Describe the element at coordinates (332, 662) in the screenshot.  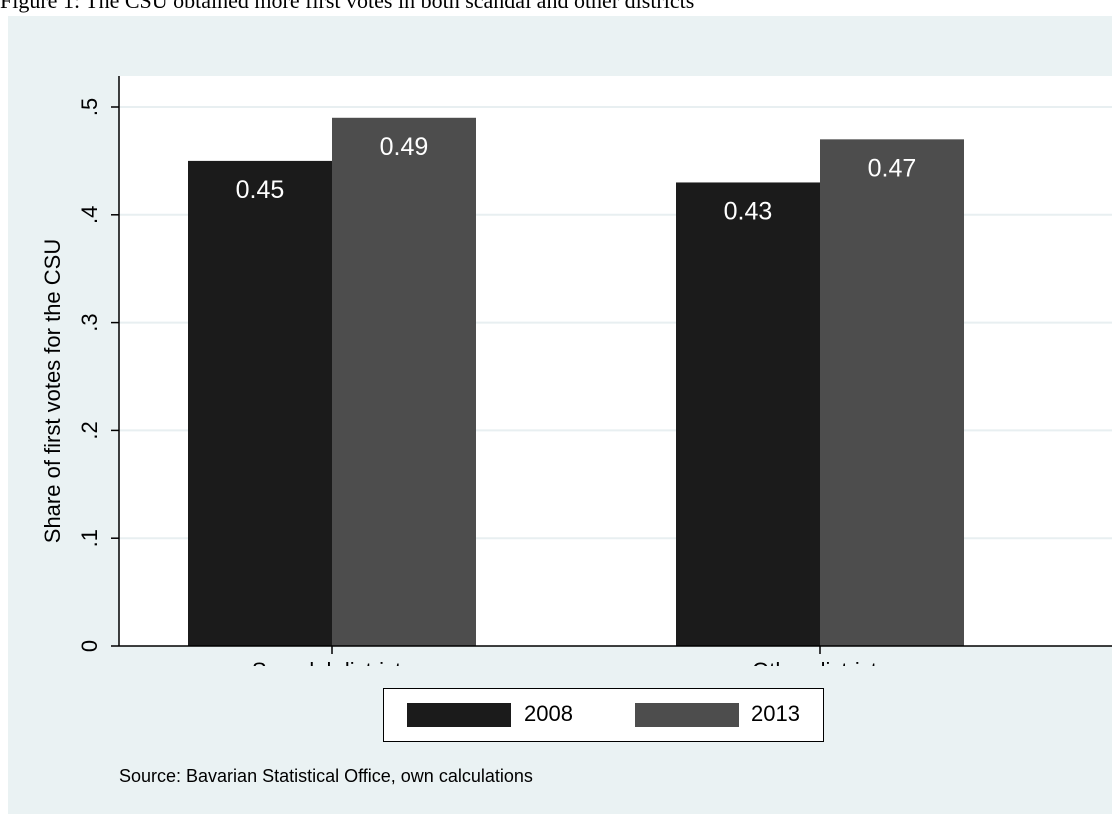
I see `x-tick-label-0: Scandal districts` at that location.